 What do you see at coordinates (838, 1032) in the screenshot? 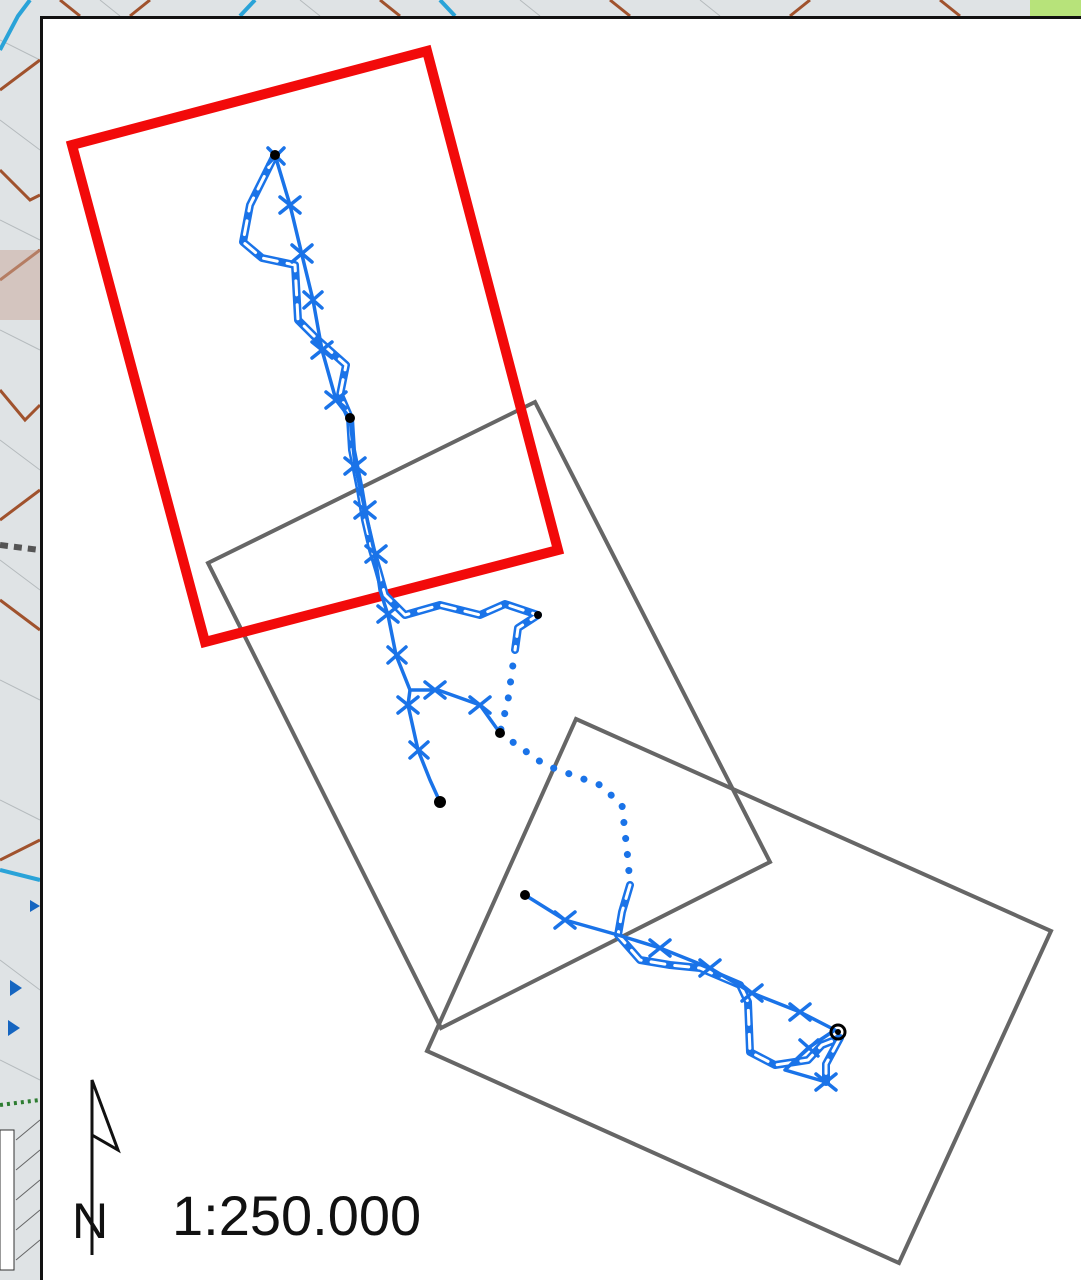
I see `node-end` at bounding box center [838, 1032].